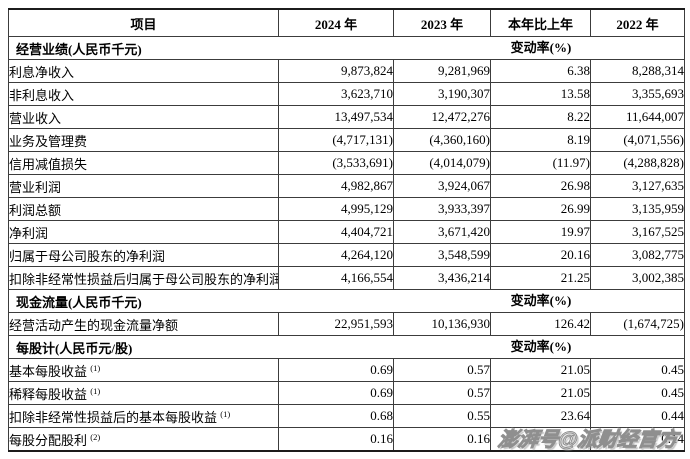 This screenshot has width=690, height=459. I want to click on cell-2023: 3,933,397, so click(442, 209).